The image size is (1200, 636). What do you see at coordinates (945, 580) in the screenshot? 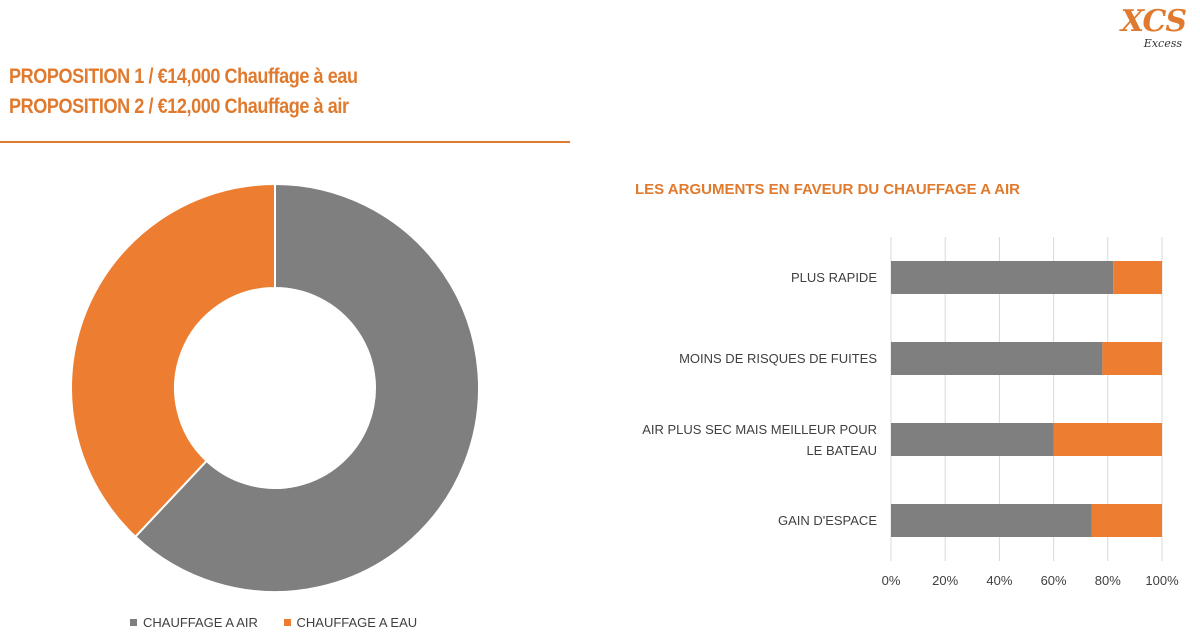
I see `x-tick-label: 20%` at bounding box center [945, 580].